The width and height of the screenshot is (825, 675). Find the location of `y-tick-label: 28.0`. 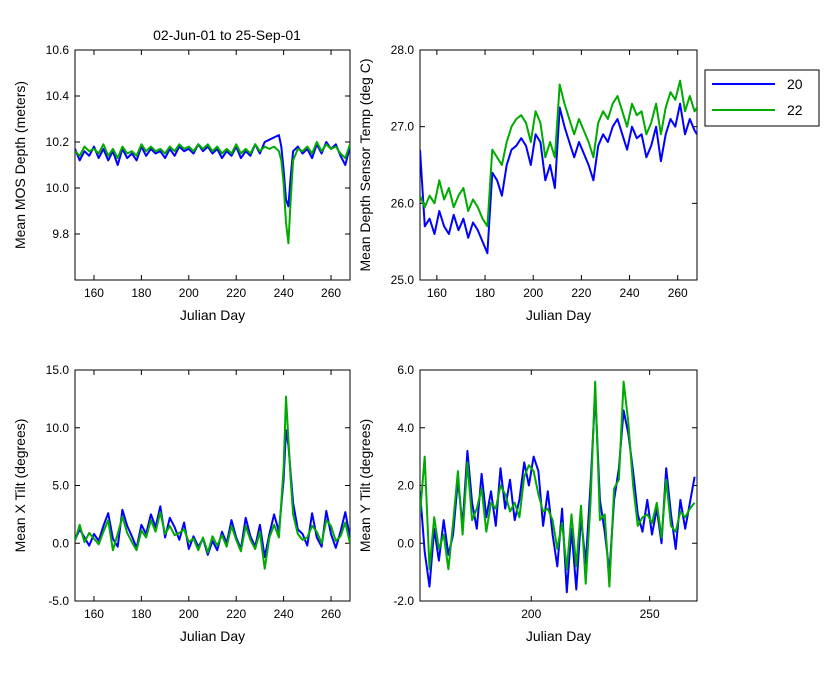

y-tick-label: 28.0 is located at coordinates (403, 50).